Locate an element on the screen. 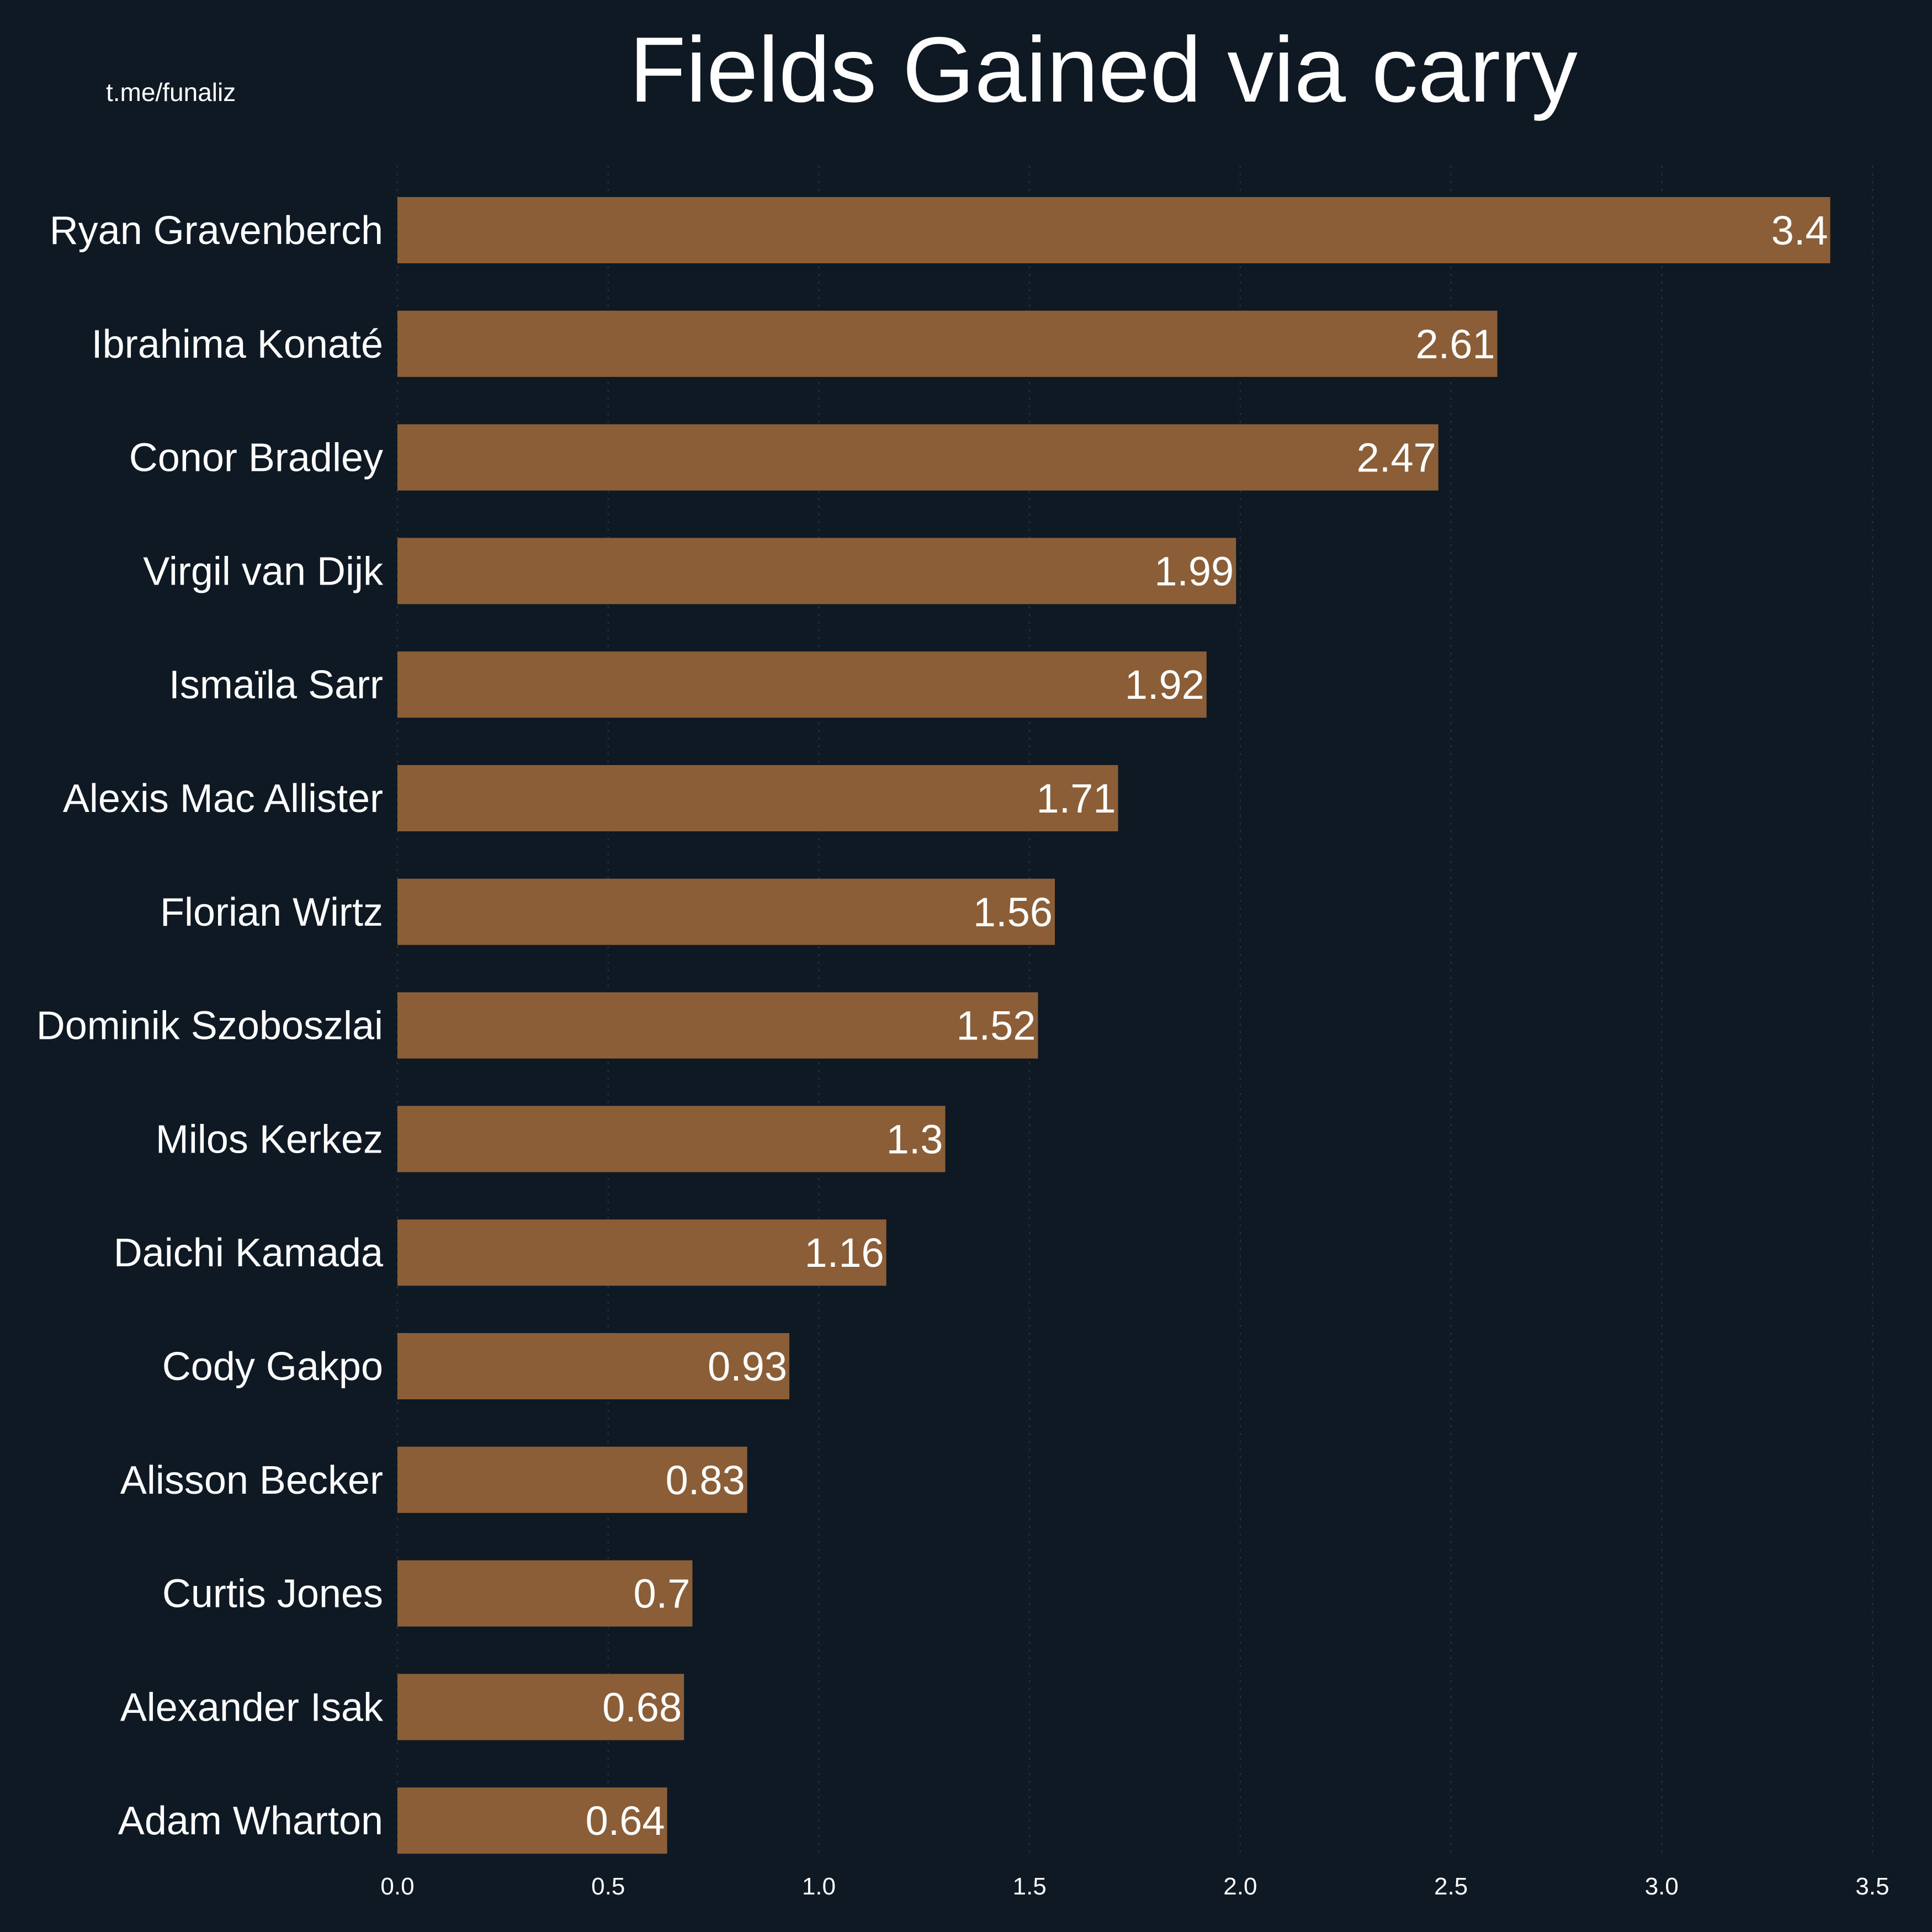 This screenshot has height=1932, width=1932. data-label: 3.4 is located at coordinates (1800, 231).